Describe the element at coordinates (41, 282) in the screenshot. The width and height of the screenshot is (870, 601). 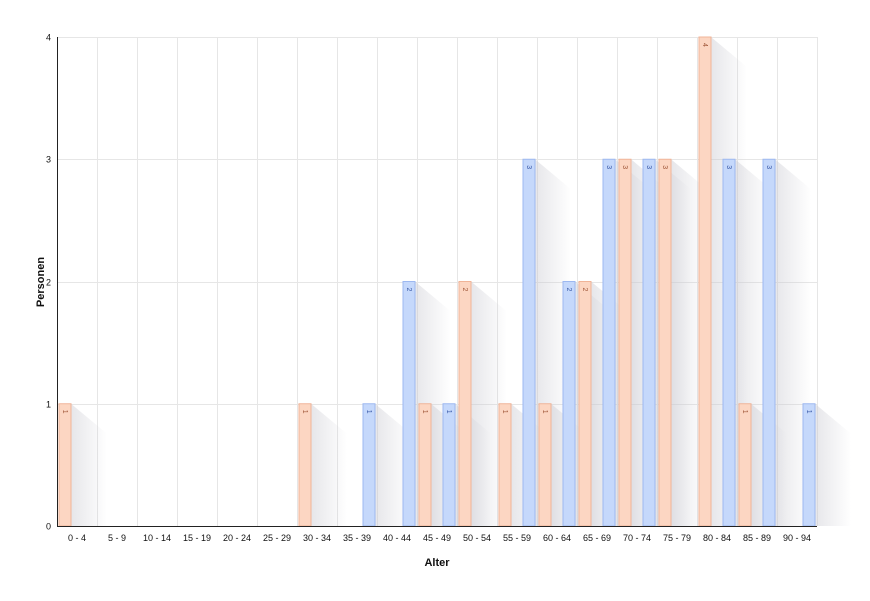
I see `y-axis-label: Personen` at that location.